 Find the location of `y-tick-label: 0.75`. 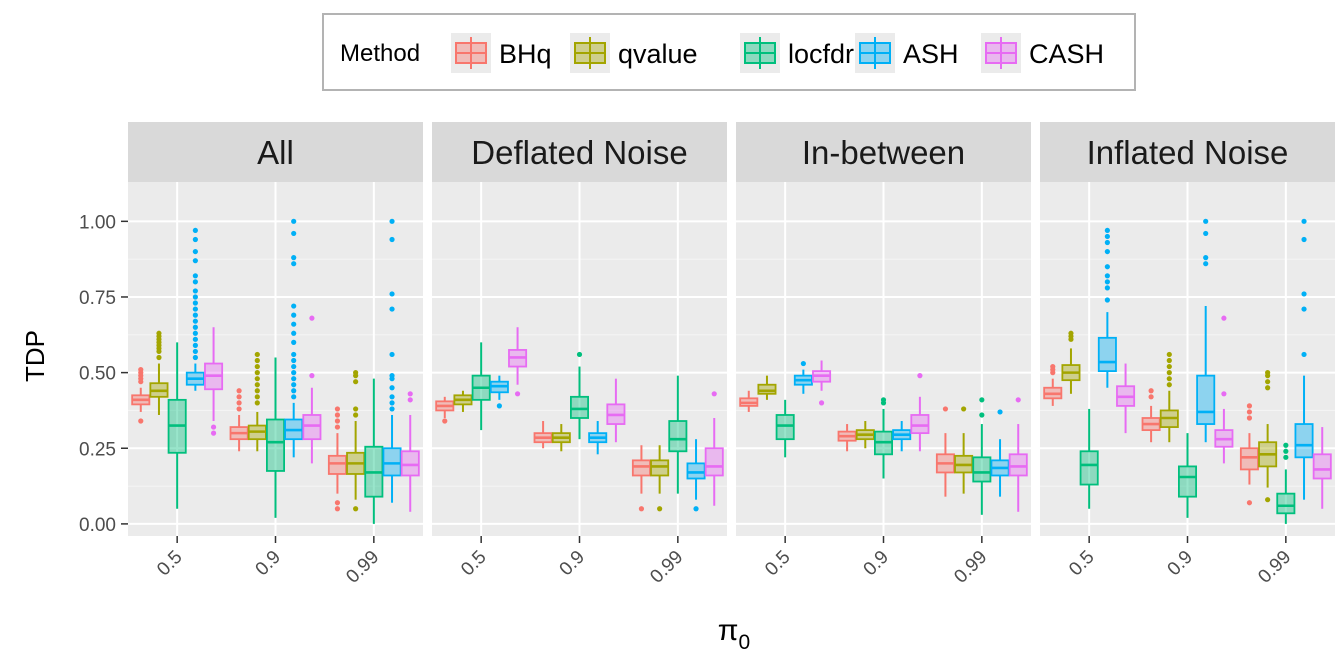

y-tick-label: 0.75 is located at coordinates (97, 298).